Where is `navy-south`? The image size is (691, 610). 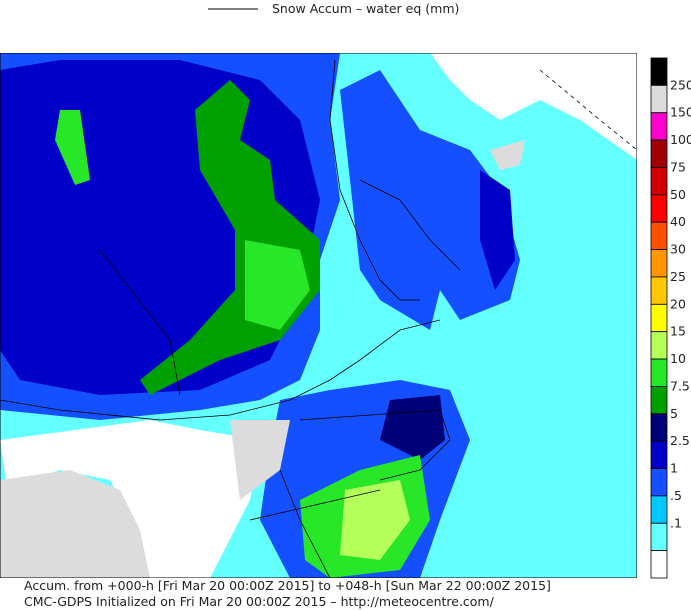
navy-south is located at coordinates (412, 427).